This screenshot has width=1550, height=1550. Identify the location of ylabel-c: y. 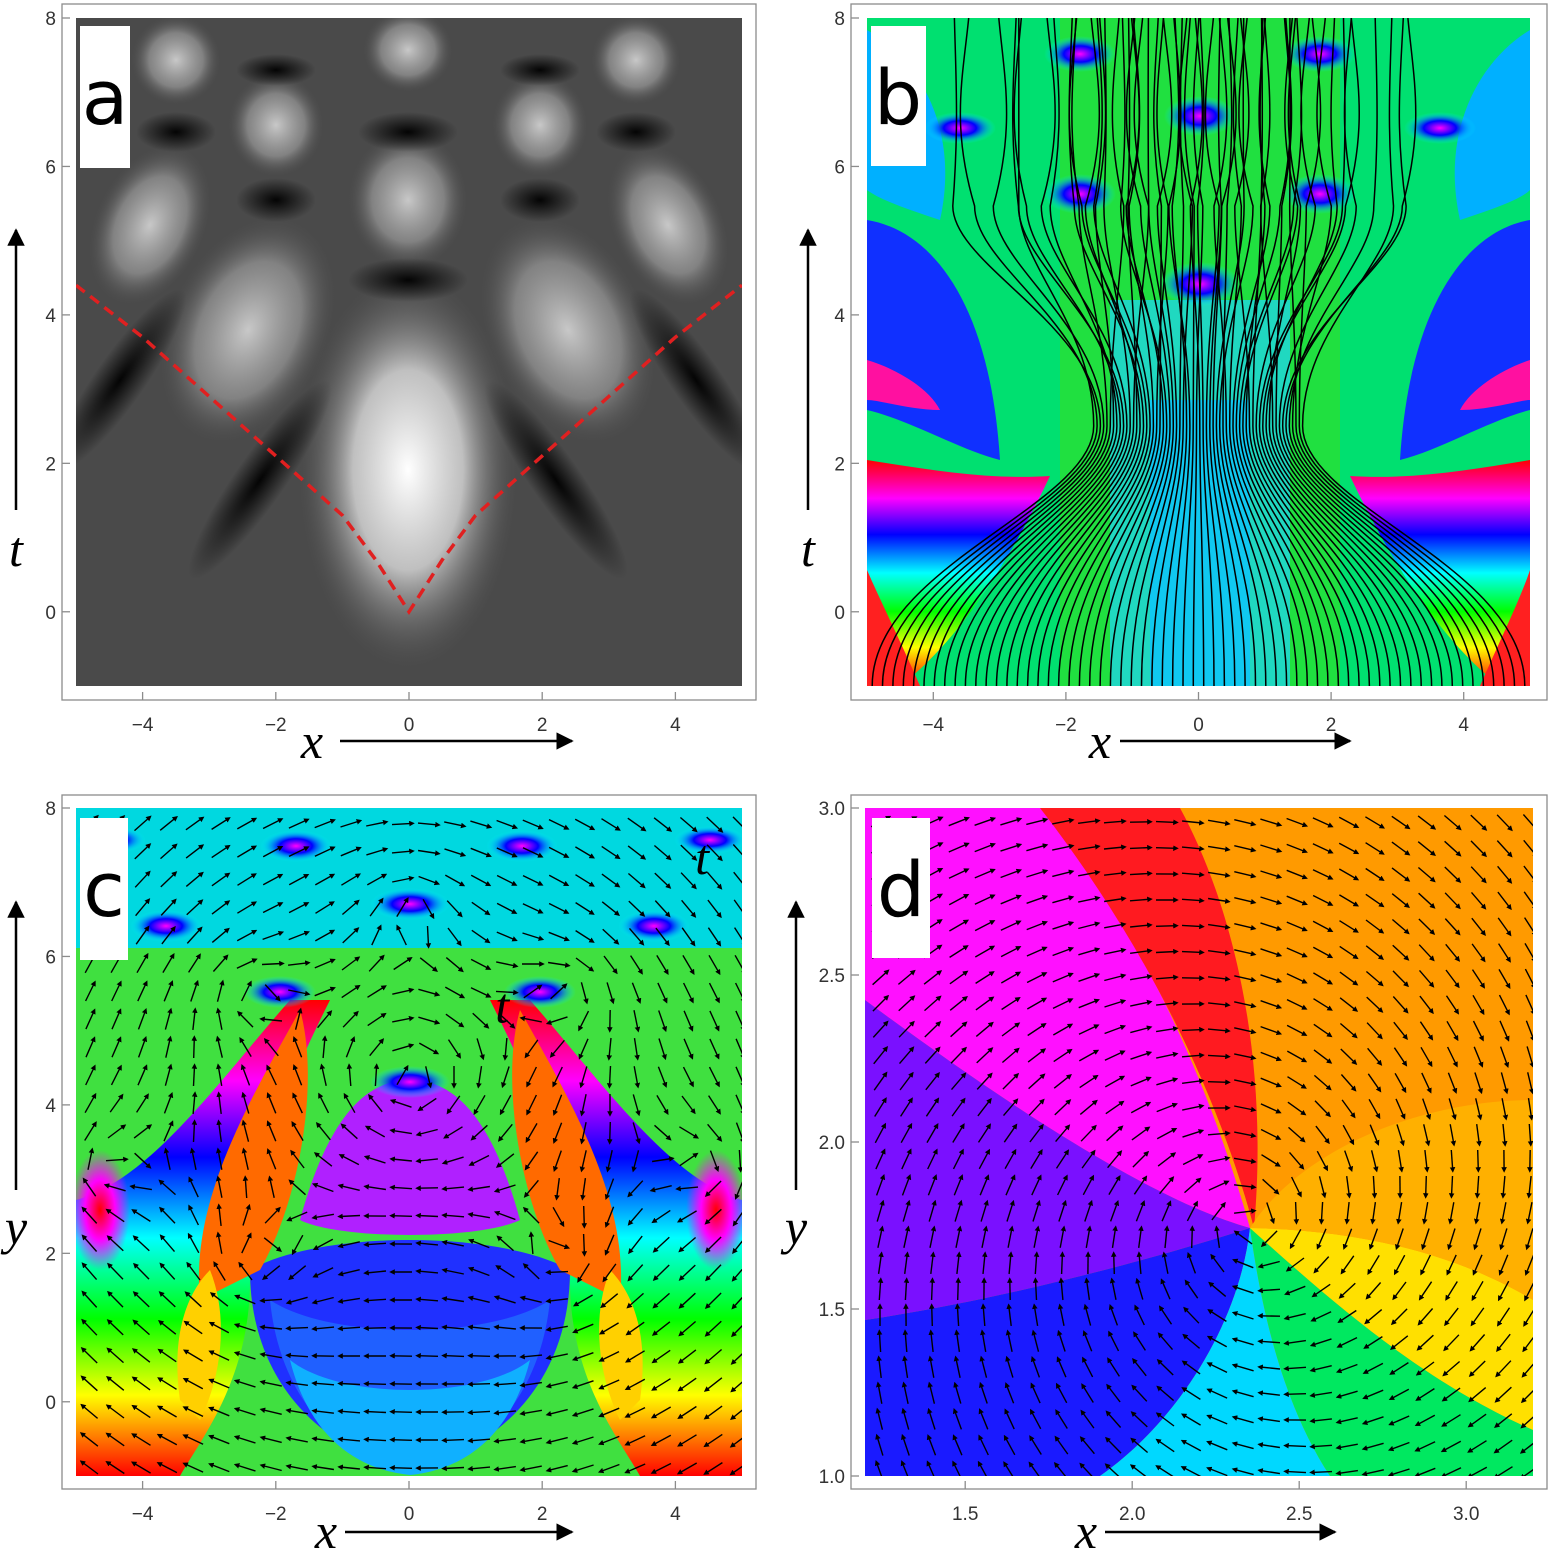
(14, 1227).